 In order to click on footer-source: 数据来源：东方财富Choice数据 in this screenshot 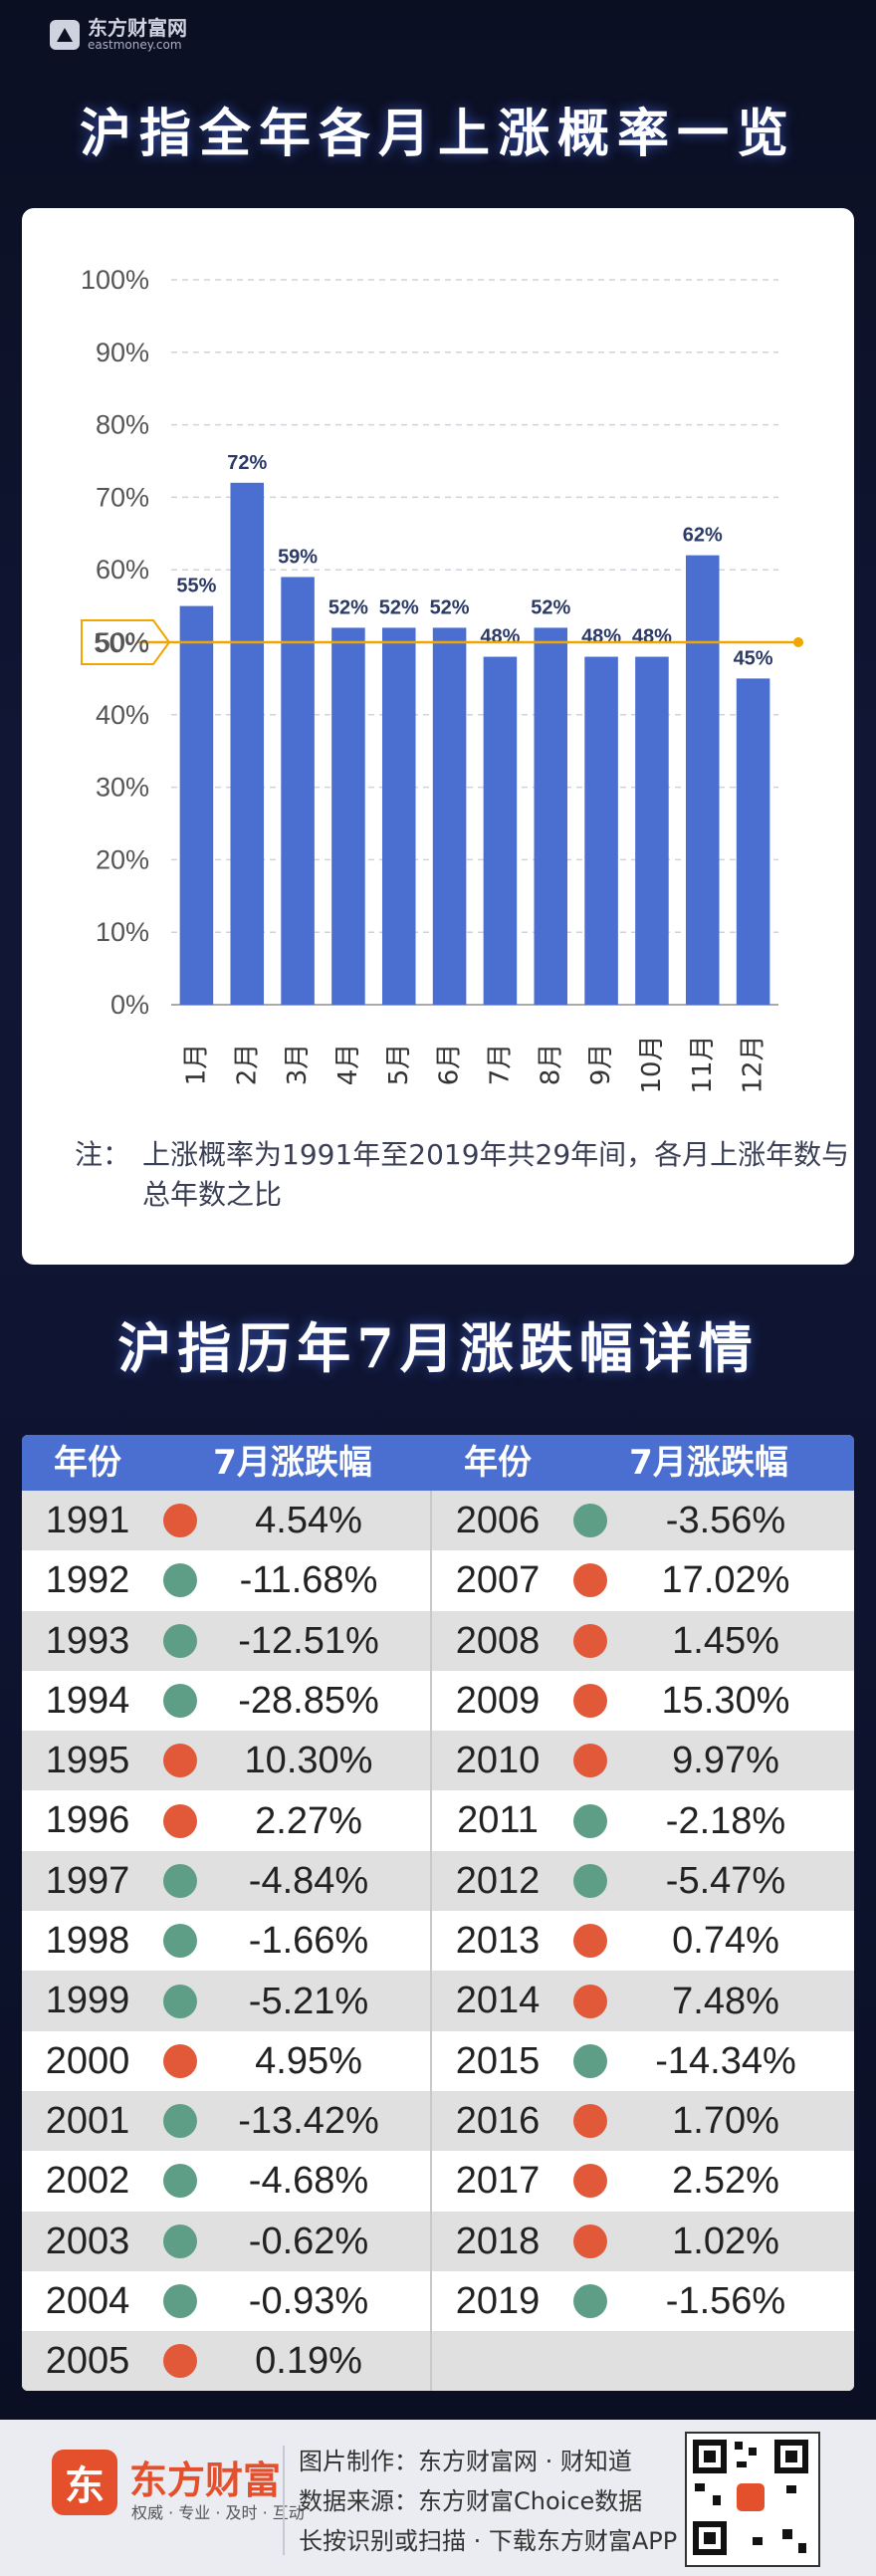, I will do `click(471, 2501)`.